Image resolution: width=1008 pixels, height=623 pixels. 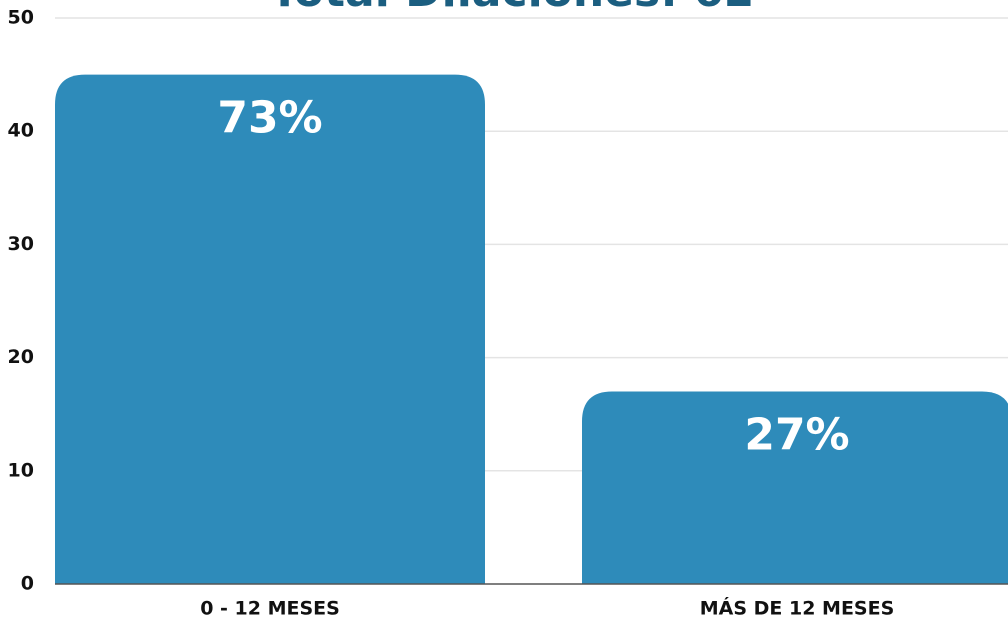 I want to click on y-tick-label: 10, so click(x=21, y=470).